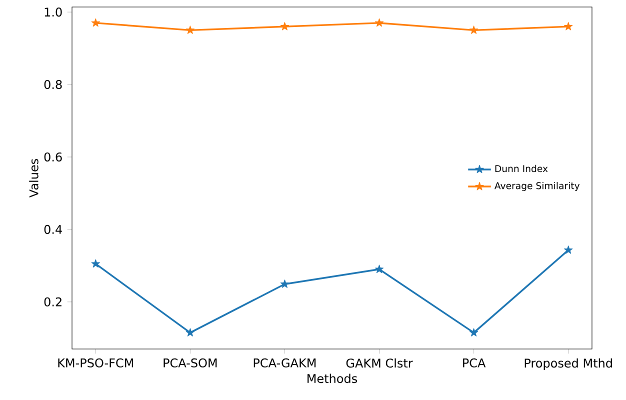  Describe the element at coordinates (285, 363) in the screenshot. I see `x-tick-label: PCA-GAKM` at that location.